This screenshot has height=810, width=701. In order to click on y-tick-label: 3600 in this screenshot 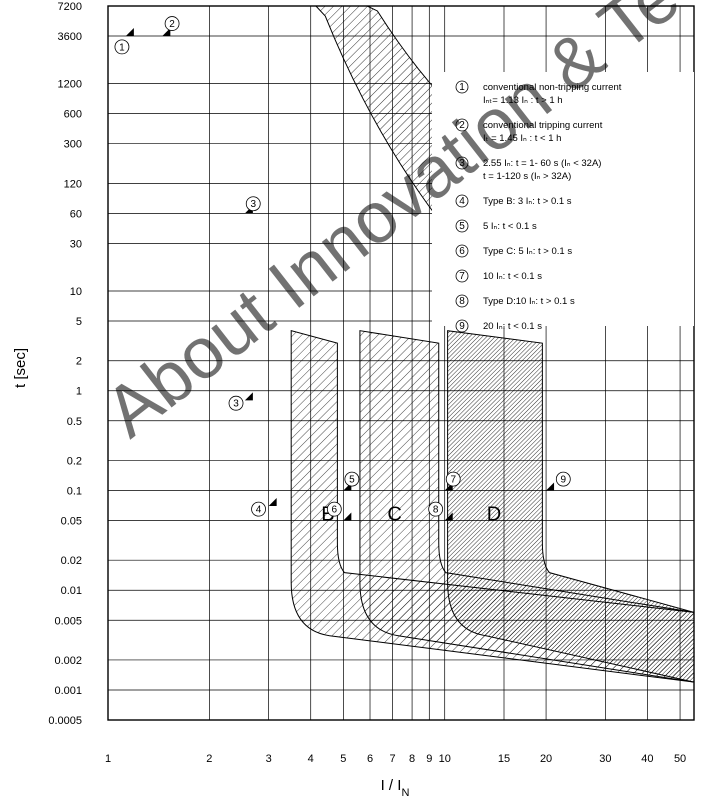, I will do `click(70, 37)`.